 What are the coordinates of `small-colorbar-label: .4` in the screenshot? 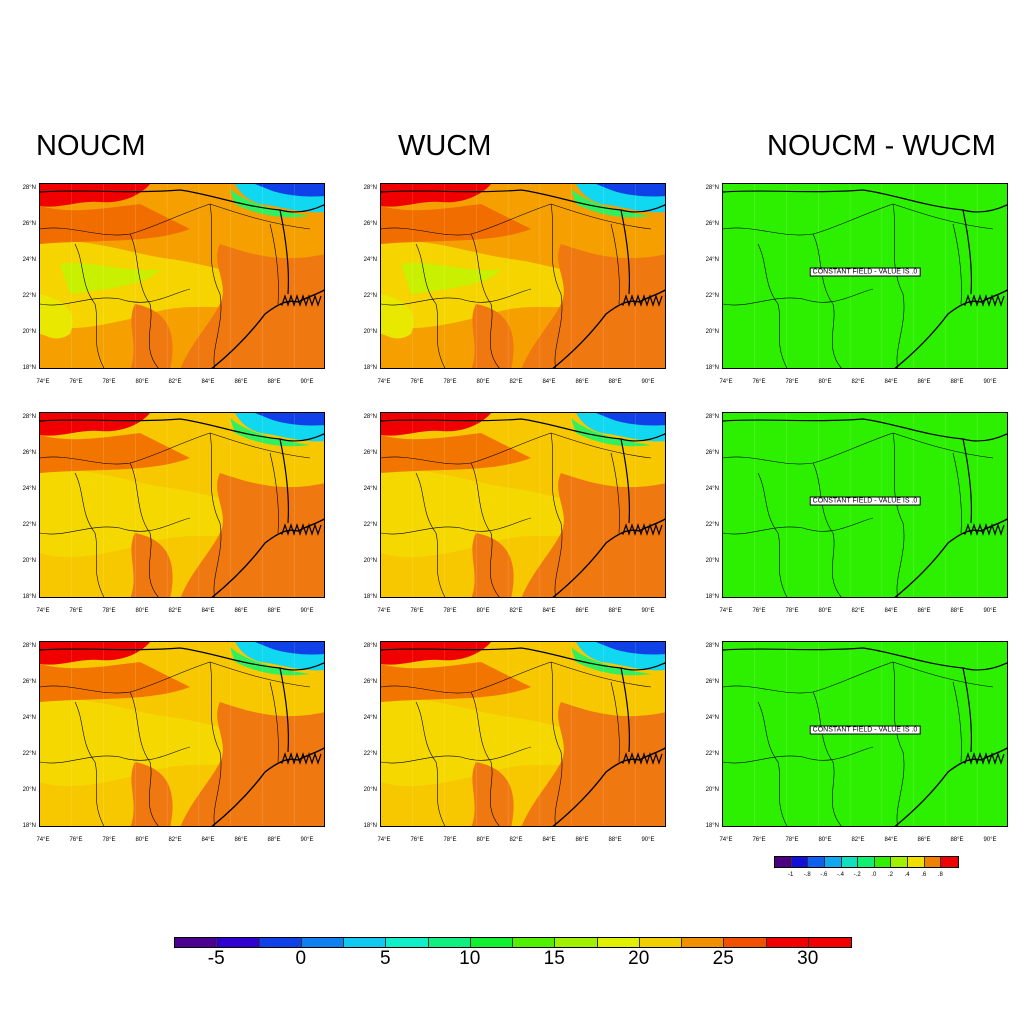 It's located at (907, 875).